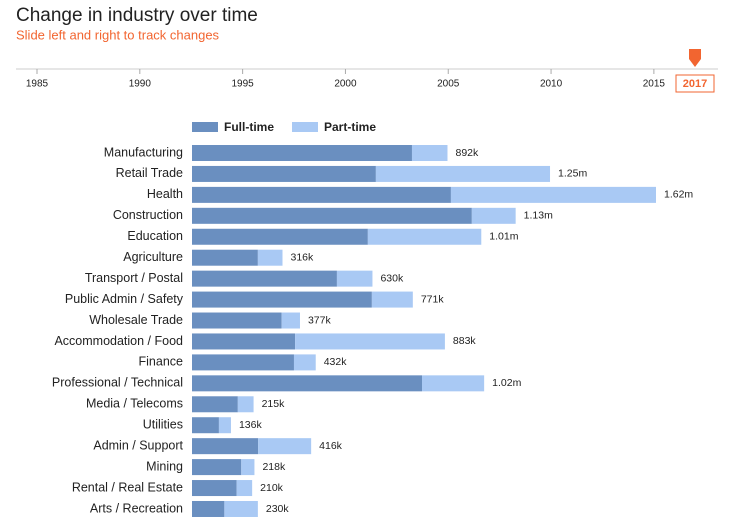 The width and height of the screenshot is (735, 528). What do you see at coordinates (274, 467) in the screenshot?
I see `total-label: 218k` at bounding box center [274, 467].